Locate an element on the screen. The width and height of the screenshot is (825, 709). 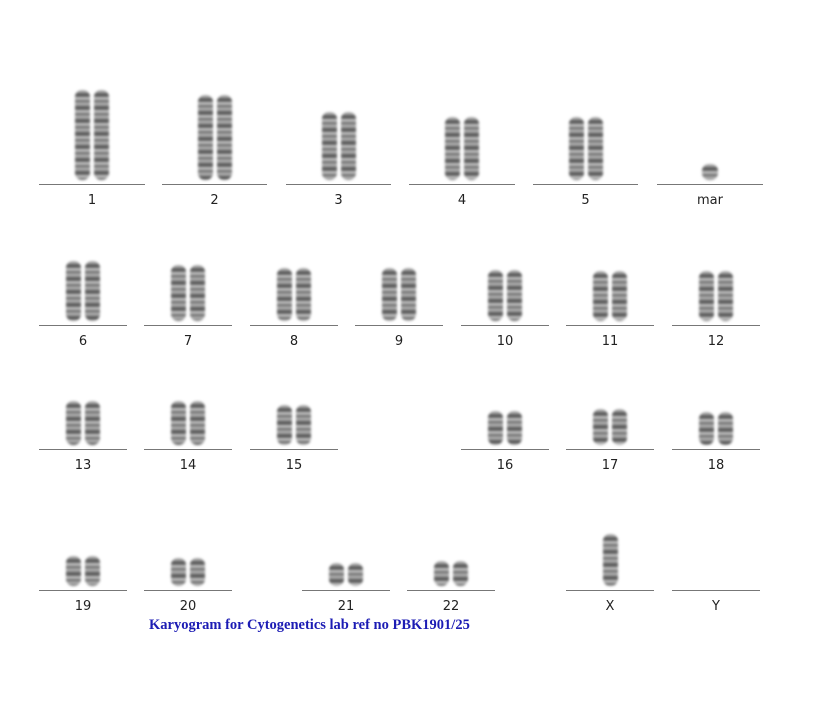
chromosome-label-9: 9 is located at coordinates (399, 341).